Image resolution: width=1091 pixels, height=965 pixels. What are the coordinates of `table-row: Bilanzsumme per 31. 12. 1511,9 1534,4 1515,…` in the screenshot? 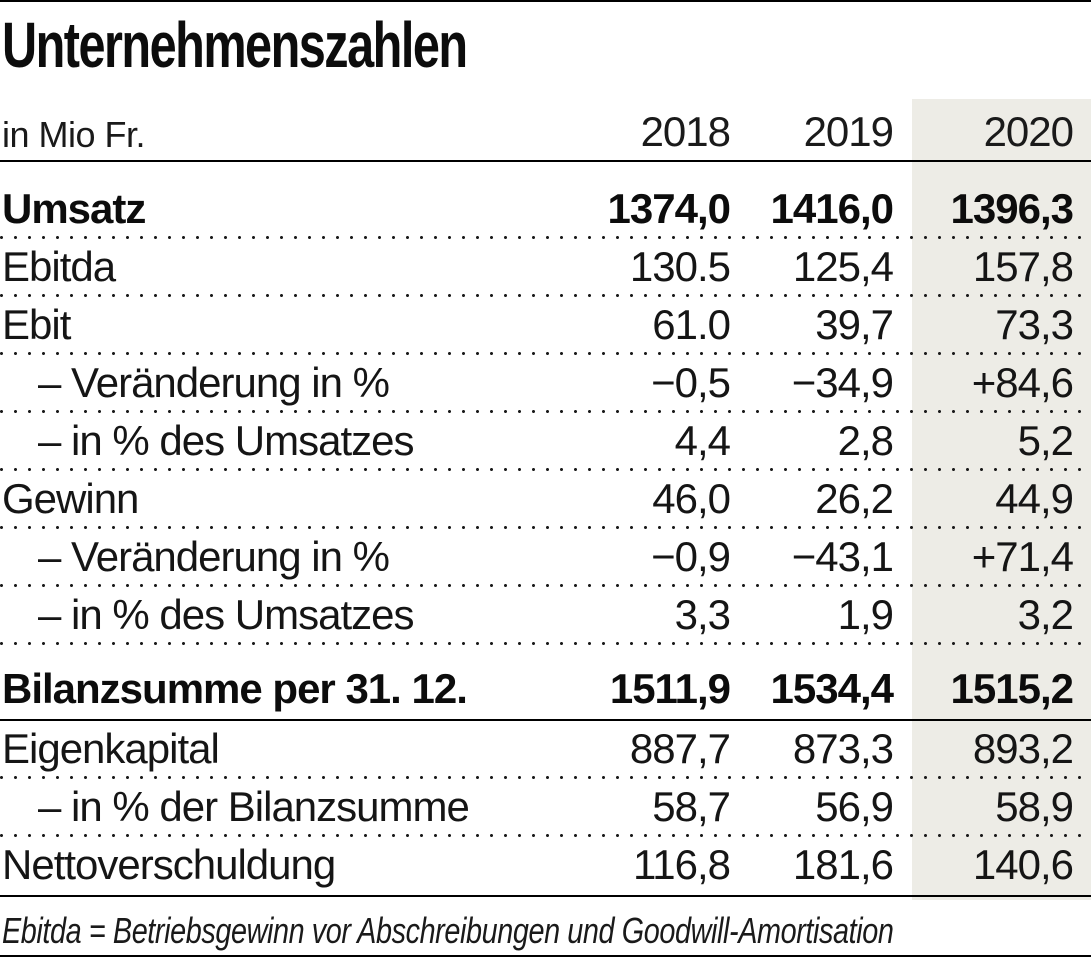 It's located at (545, 683).